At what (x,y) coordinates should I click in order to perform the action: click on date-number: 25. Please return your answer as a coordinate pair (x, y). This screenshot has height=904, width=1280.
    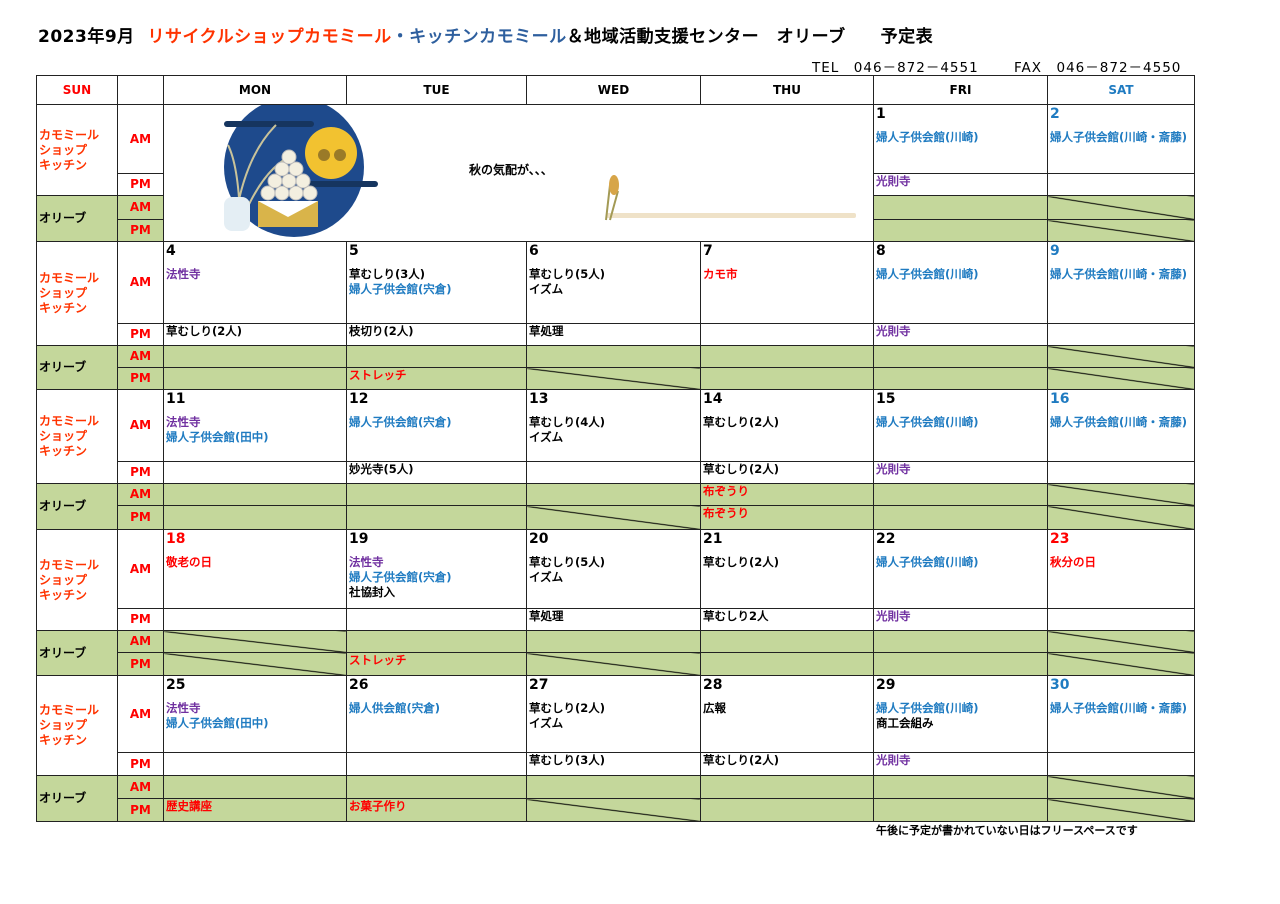
    Looking at the image, I should click on (176, 685).